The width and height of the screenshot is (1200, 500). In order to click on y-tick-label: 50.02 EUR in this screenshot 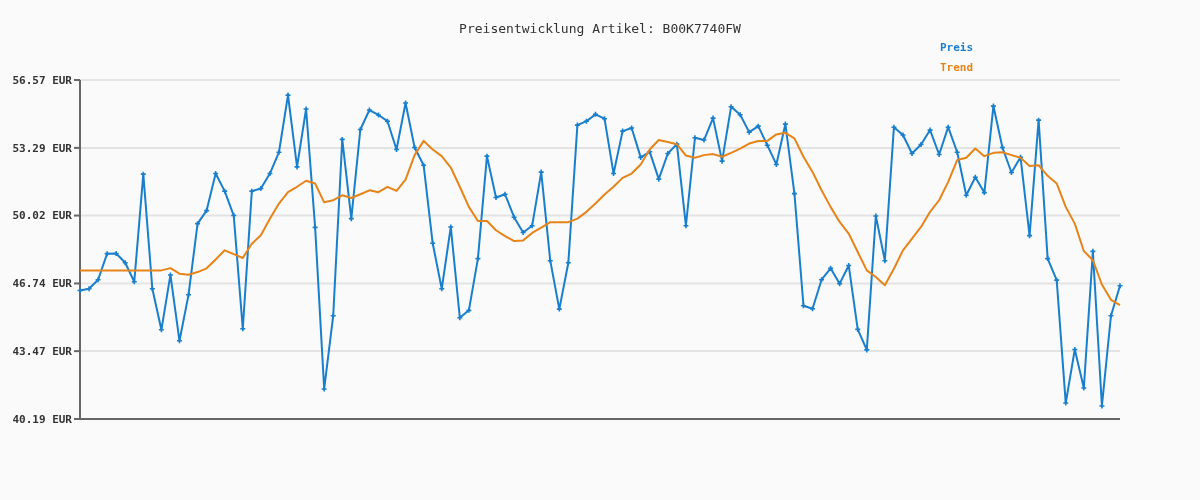, I will do `click(42, 216)`.